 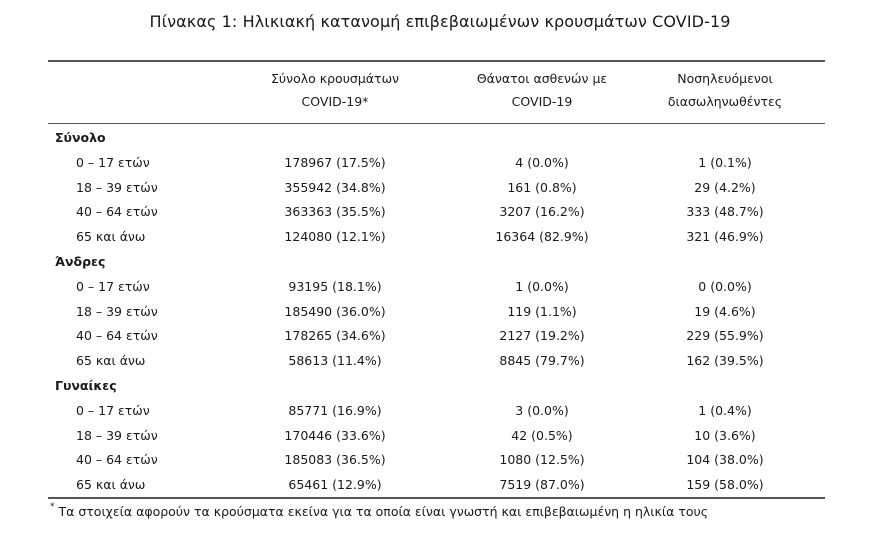 What do you see at coordinates (335, 336) in the screenshot?
I see `cases-cell: 178265 (34.6%)` at bounding box center [335, 336].